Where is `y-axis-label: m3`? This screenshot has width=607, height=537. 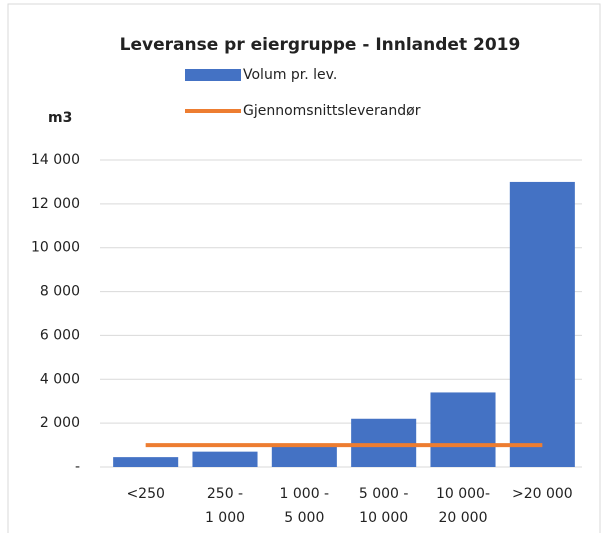
y-axis-label: m3 is located at coordinates (60, 118).